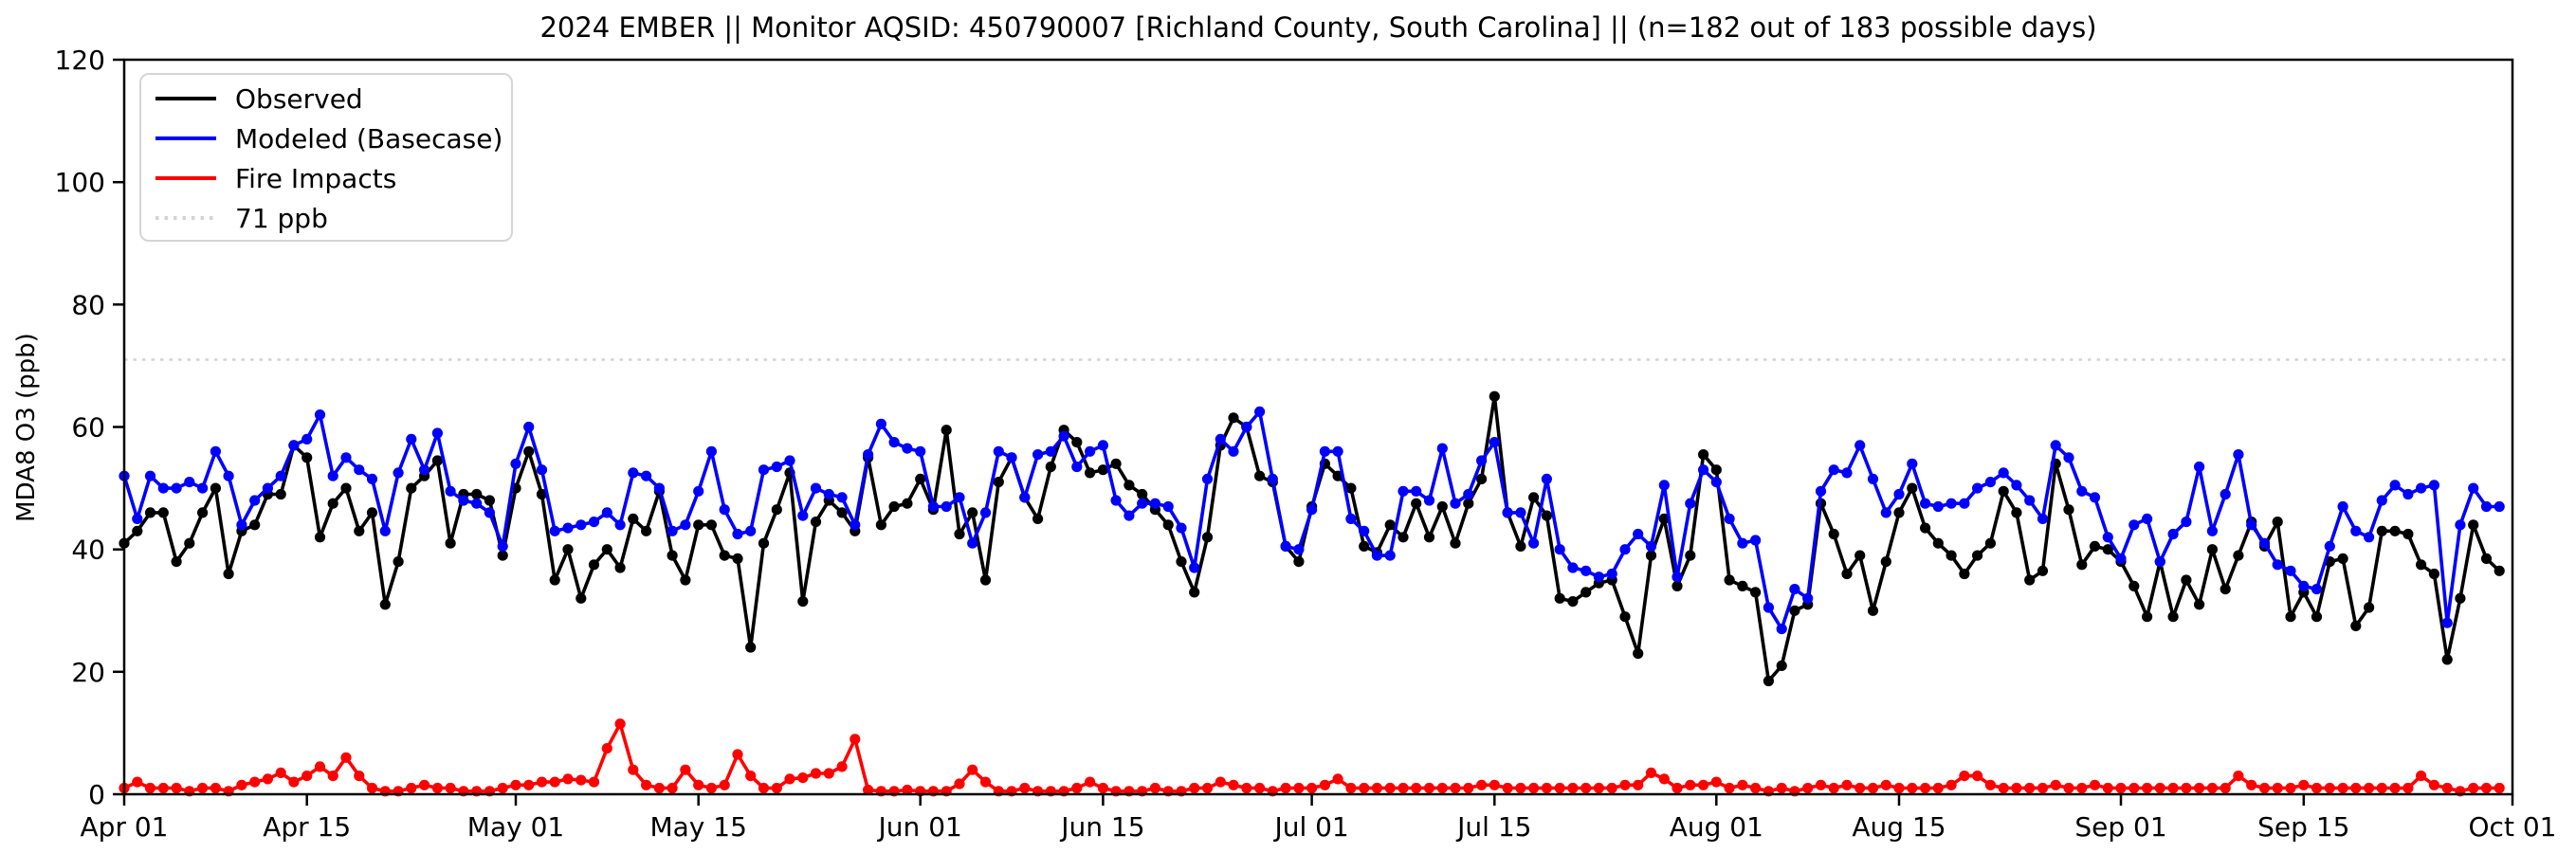 This screenshot has width=2576, height=853. I want to click on x-tick-label: Apr 01, so click(125, 827).